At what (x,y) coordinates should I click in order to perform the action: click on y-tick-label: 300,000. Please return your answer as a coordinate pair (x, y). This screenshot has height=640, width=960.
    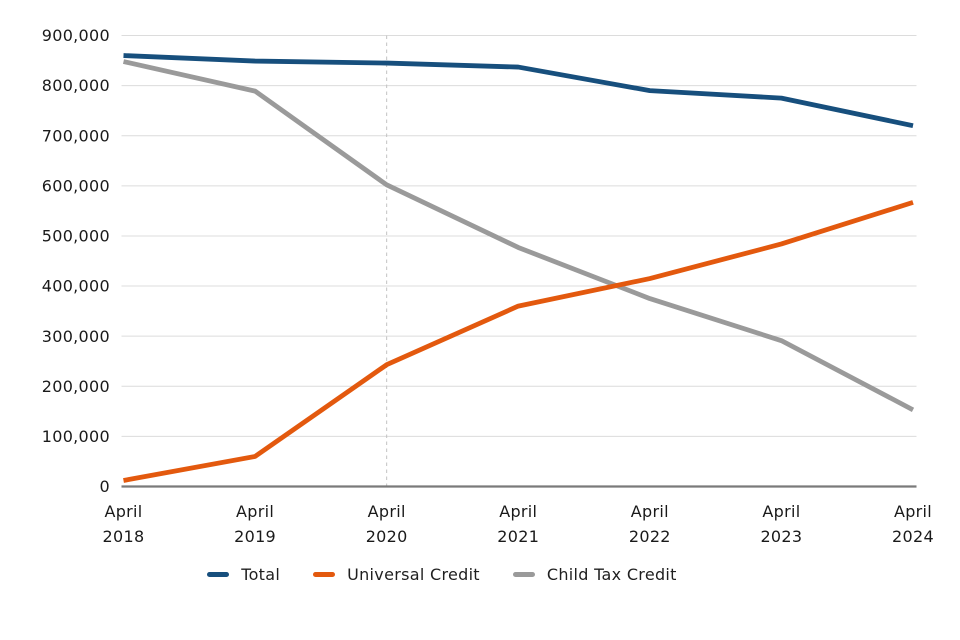
    Looking at the image, I should click on (76, 336).